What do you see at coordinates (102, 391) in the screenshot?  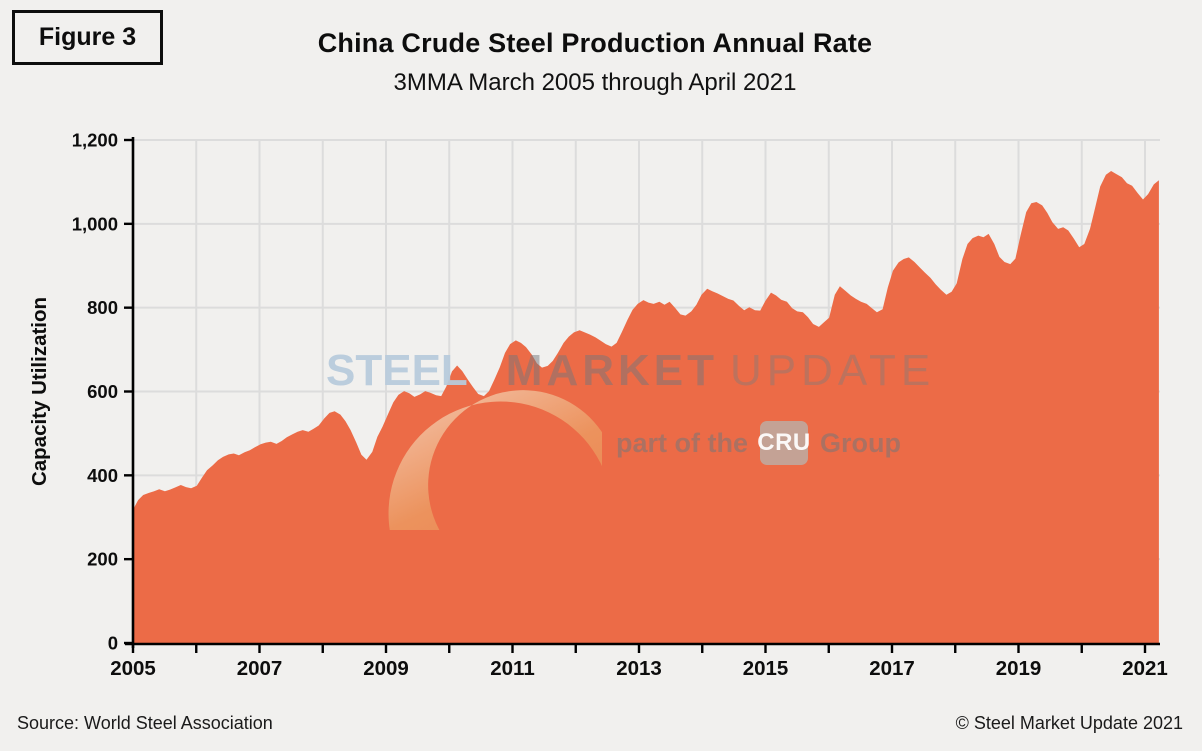 I see `y-tick-label: 600` at bounding box center [102, 391].